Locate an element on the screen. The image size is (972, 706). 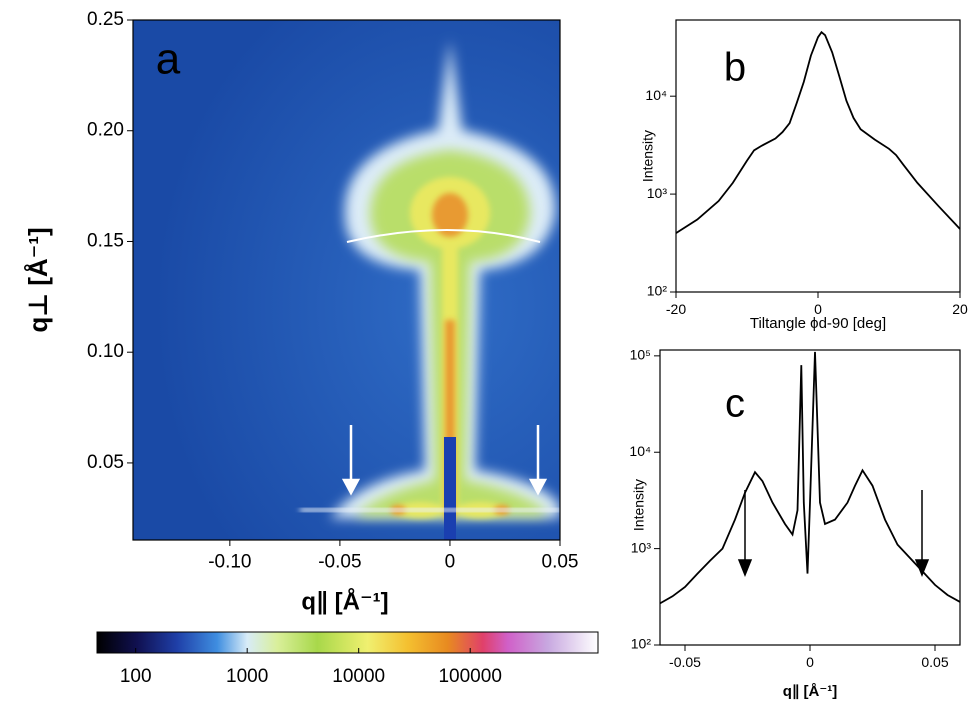
arrows-c is located at coordinates (833, 534).